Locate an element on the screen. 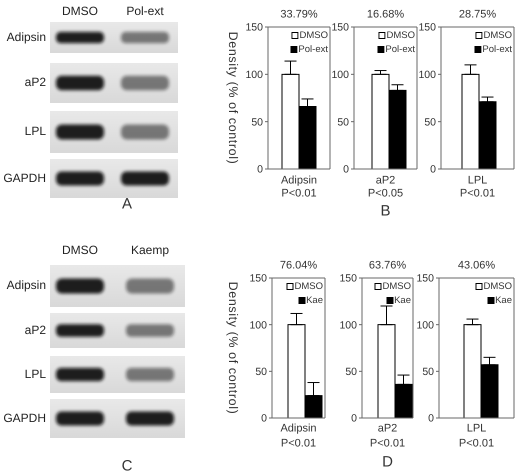  text: D is located at coordinates (387, 462).